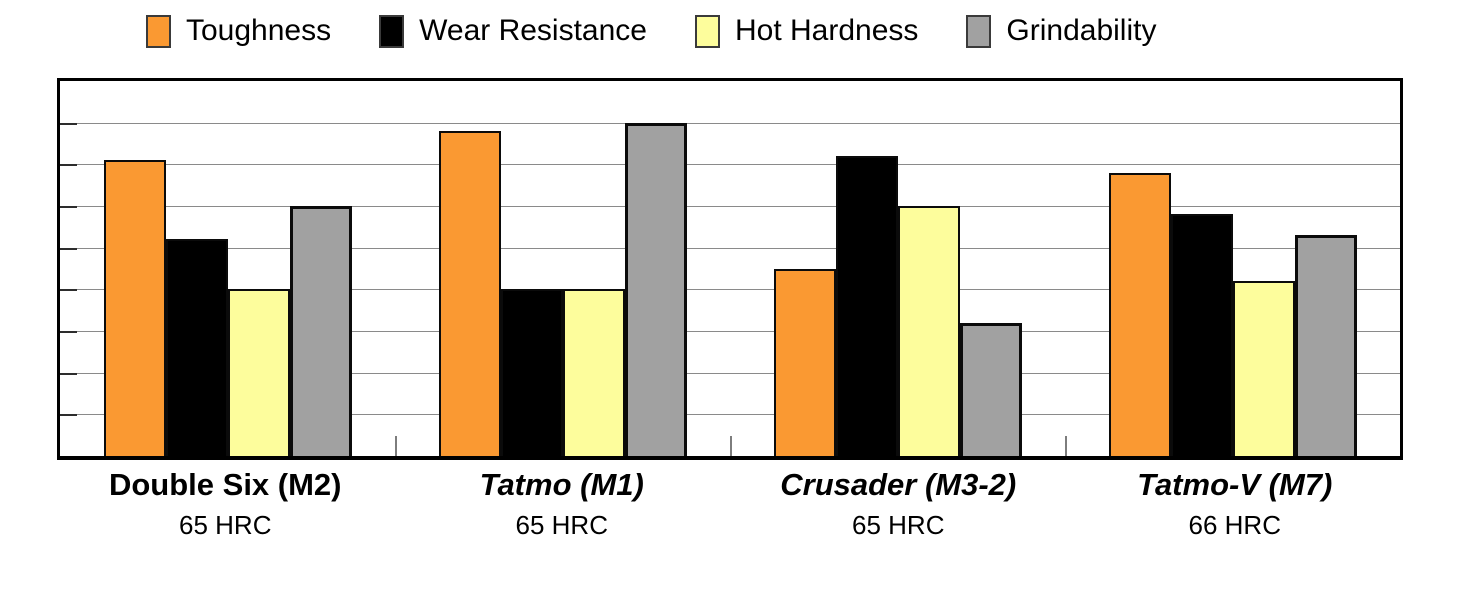  What do you see at coordinates (1235, 504) in the screenshot?
I see `category-label-cell: Tatmo-V (M7) 66 HRC` at bounding box center [1235, 504].